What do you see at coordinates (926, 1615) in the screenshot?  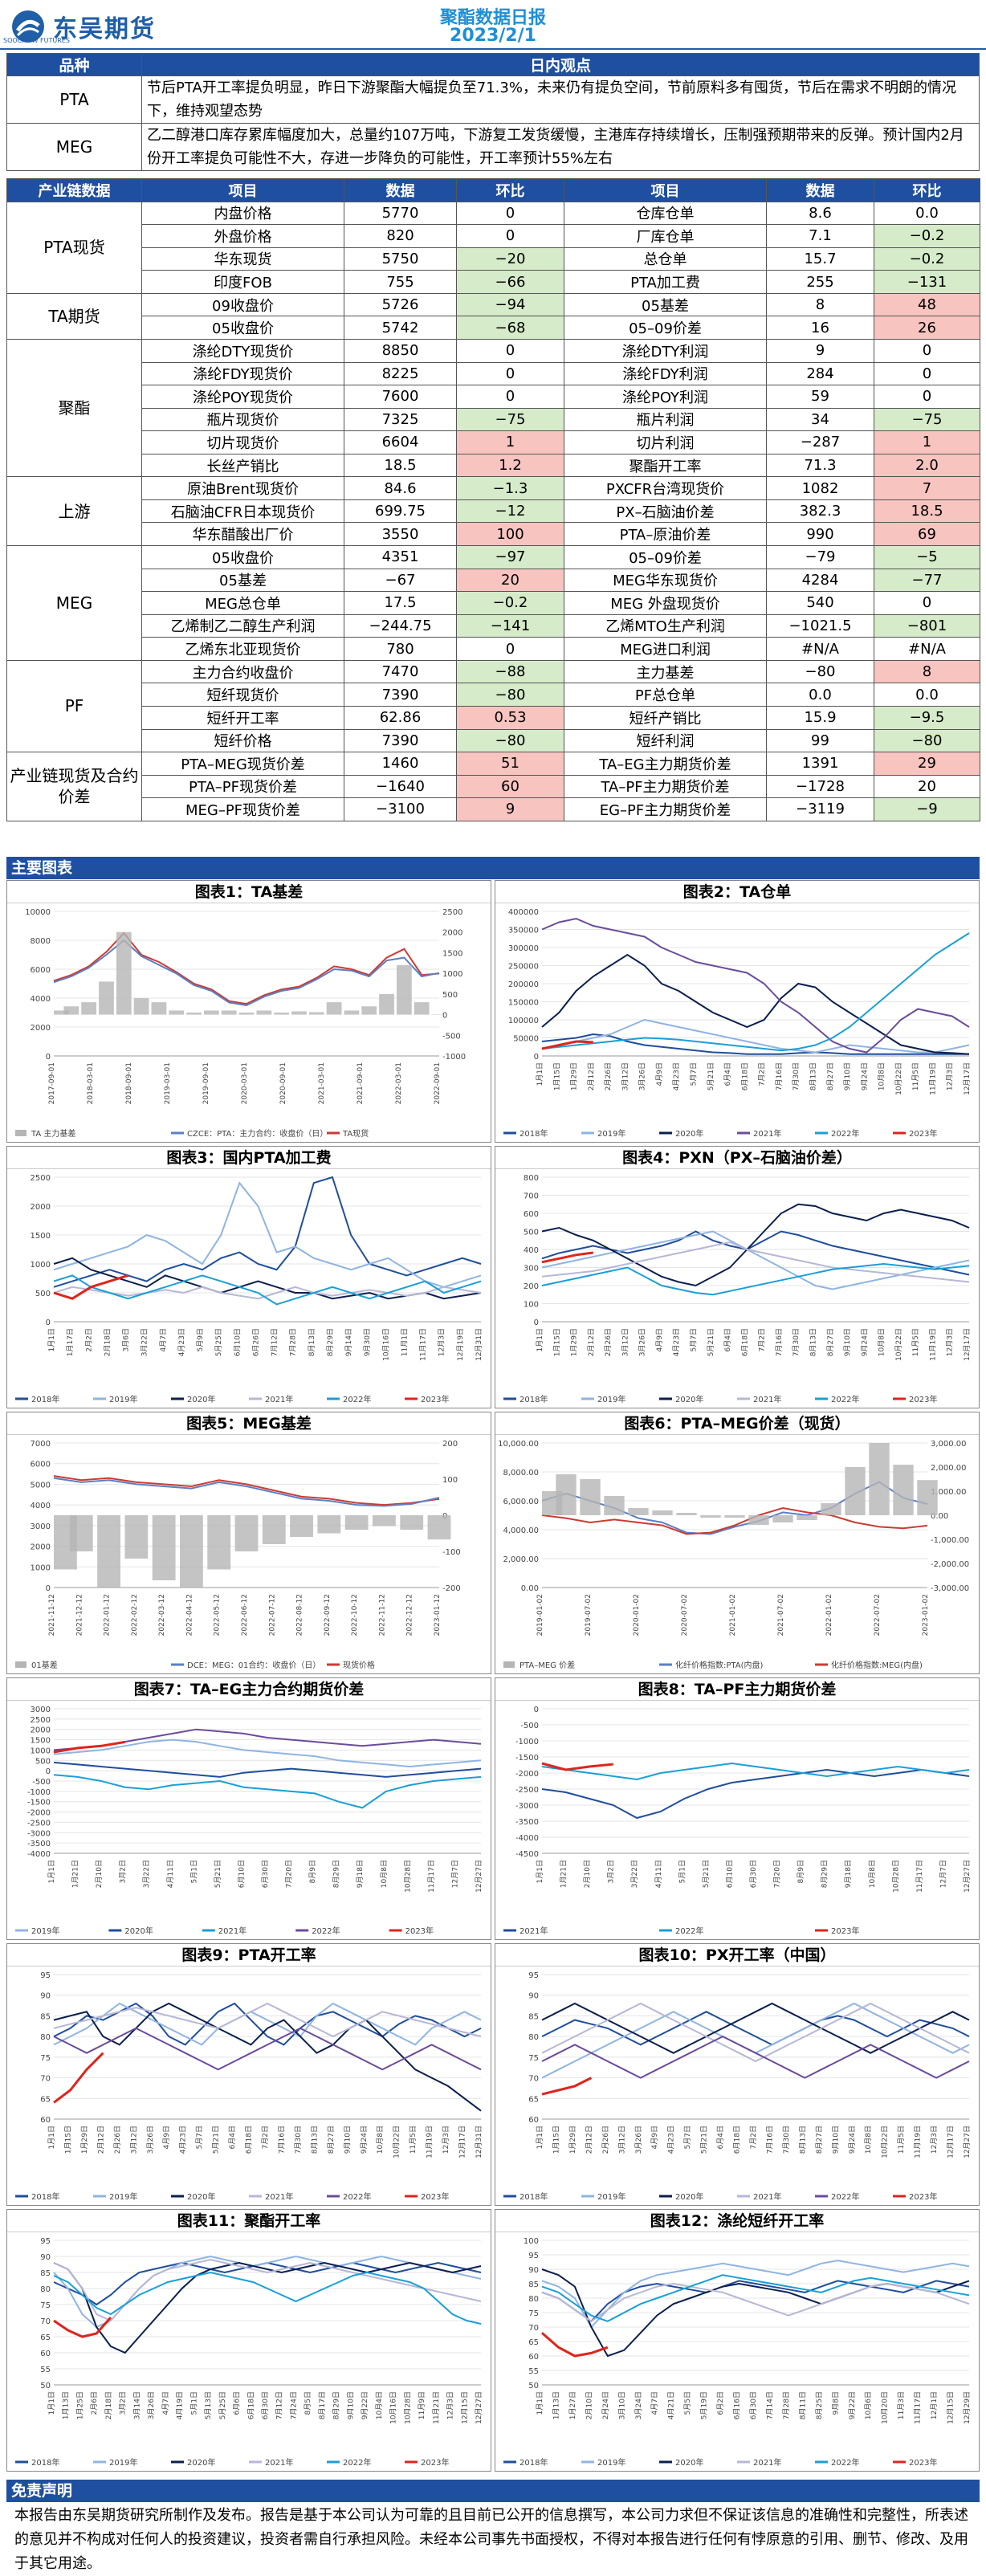 I see `x-tick-label: 2023-01-02` at bounding box center [926, 1615].